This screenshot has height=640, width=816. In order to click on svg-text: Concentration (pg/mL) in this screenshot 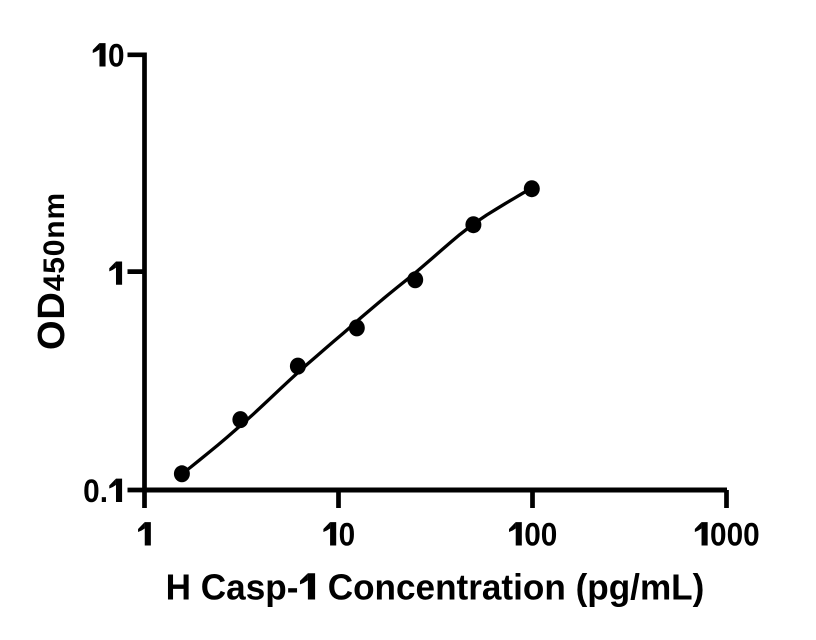, I will do `click(516, 587)`.